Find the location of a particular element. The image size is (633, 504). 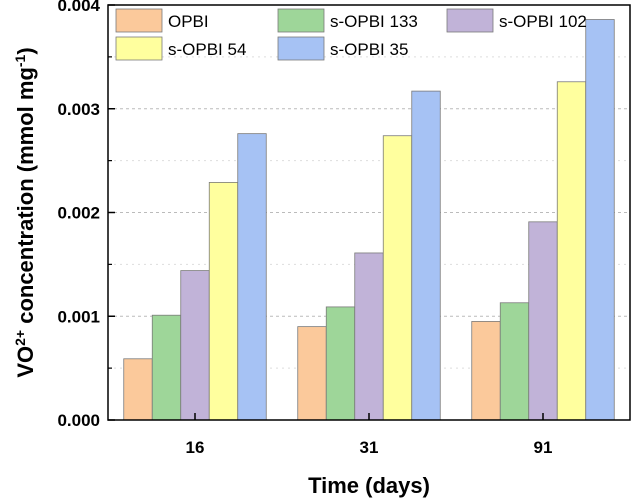

y-axis-title: VO2+ concentration (mmol mg-1) is located at coordinates (25, 212).